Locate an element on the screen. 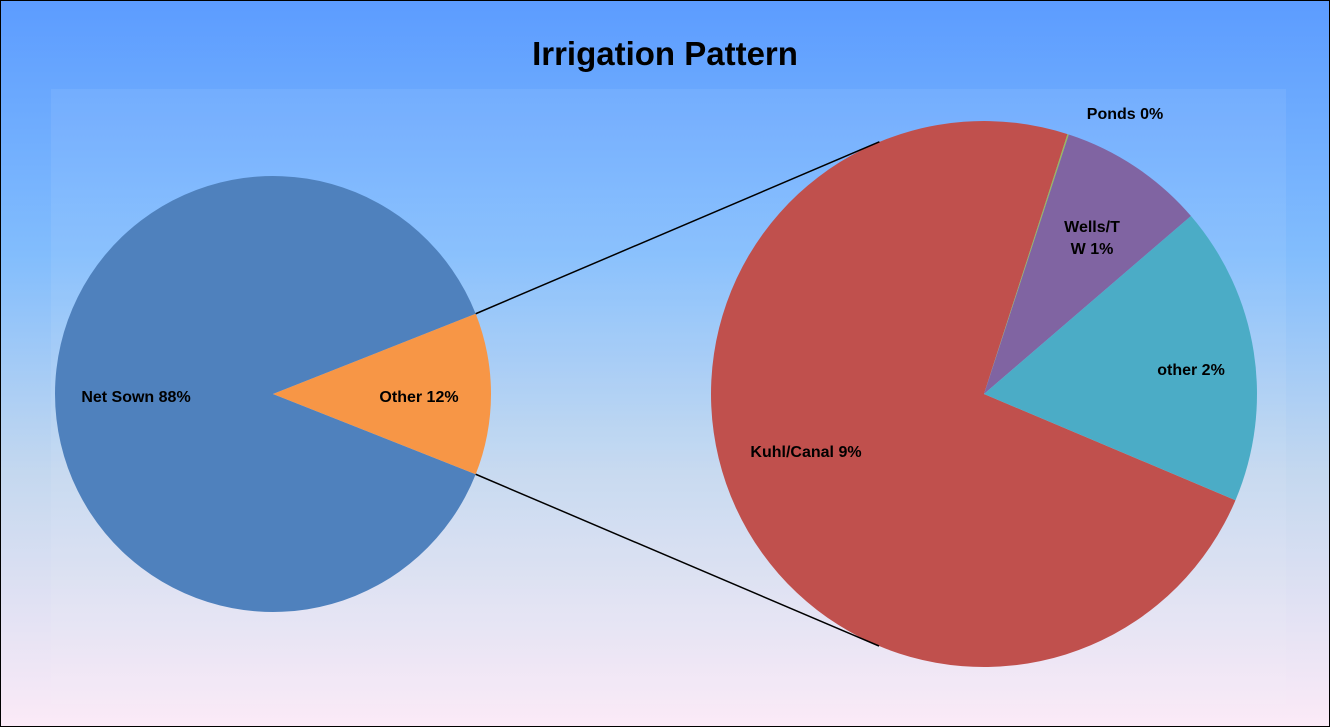 This screenshot has height=727, width=1330. label-name: other is located at coordinates (1177, 370).